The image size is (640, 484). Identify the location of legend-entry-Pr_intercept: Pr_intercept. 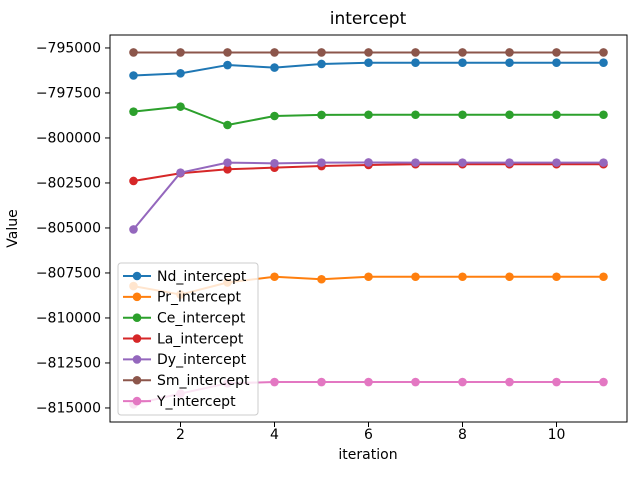
(182, 298).